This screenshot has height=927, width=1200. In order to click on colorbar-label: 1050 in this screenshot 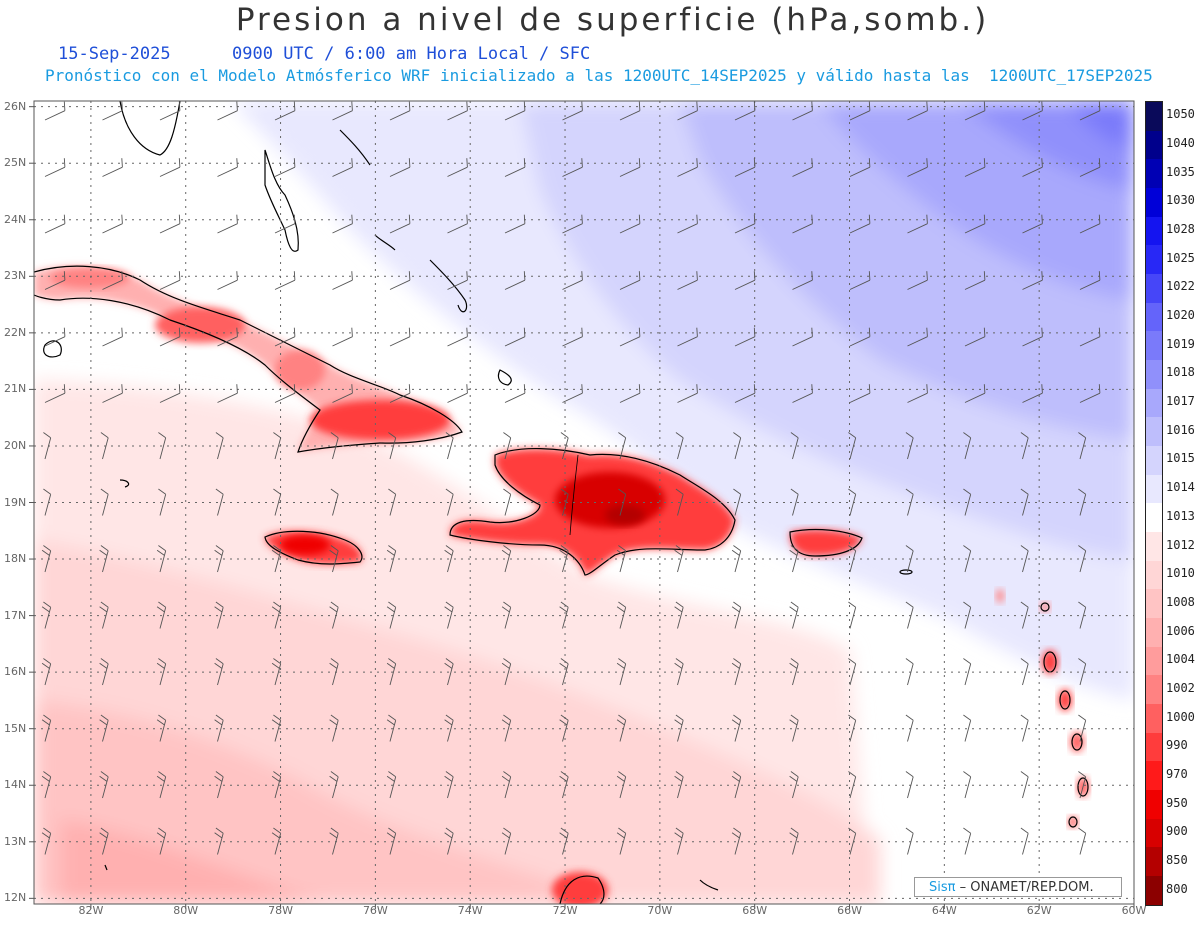, I will do `click(1180, 114)`.